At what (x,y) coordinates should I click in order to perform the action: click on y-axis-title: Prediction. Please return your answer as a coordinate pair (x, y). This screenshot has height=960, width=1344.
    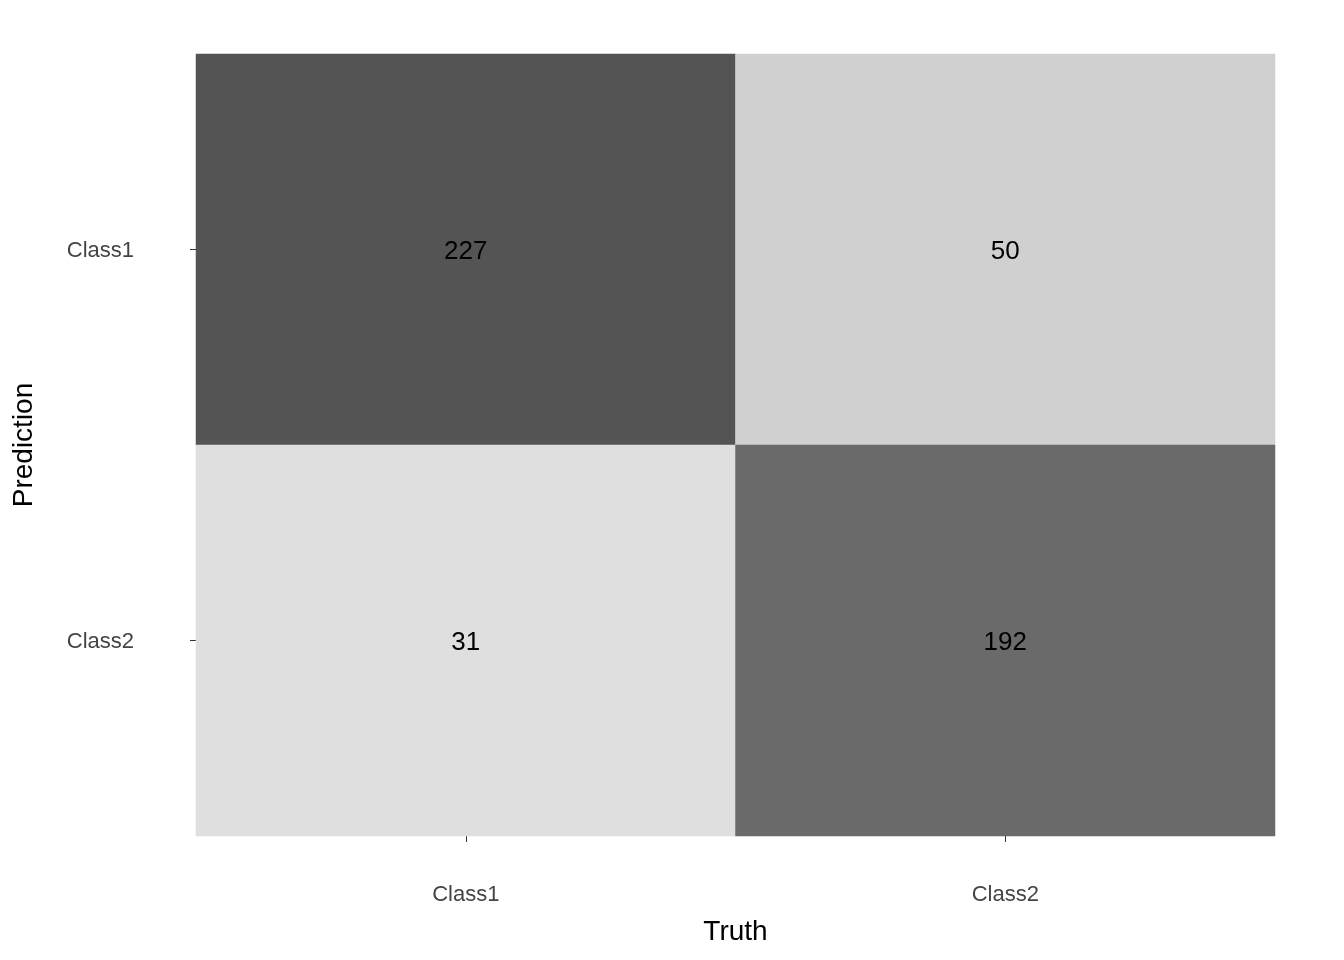
    Looking at the image, I should click on (22, 445).